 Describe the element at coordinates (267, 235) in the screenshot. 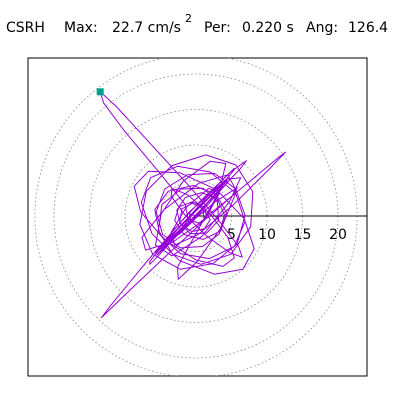

I see `radial-tick-label-10: 10` at that location.